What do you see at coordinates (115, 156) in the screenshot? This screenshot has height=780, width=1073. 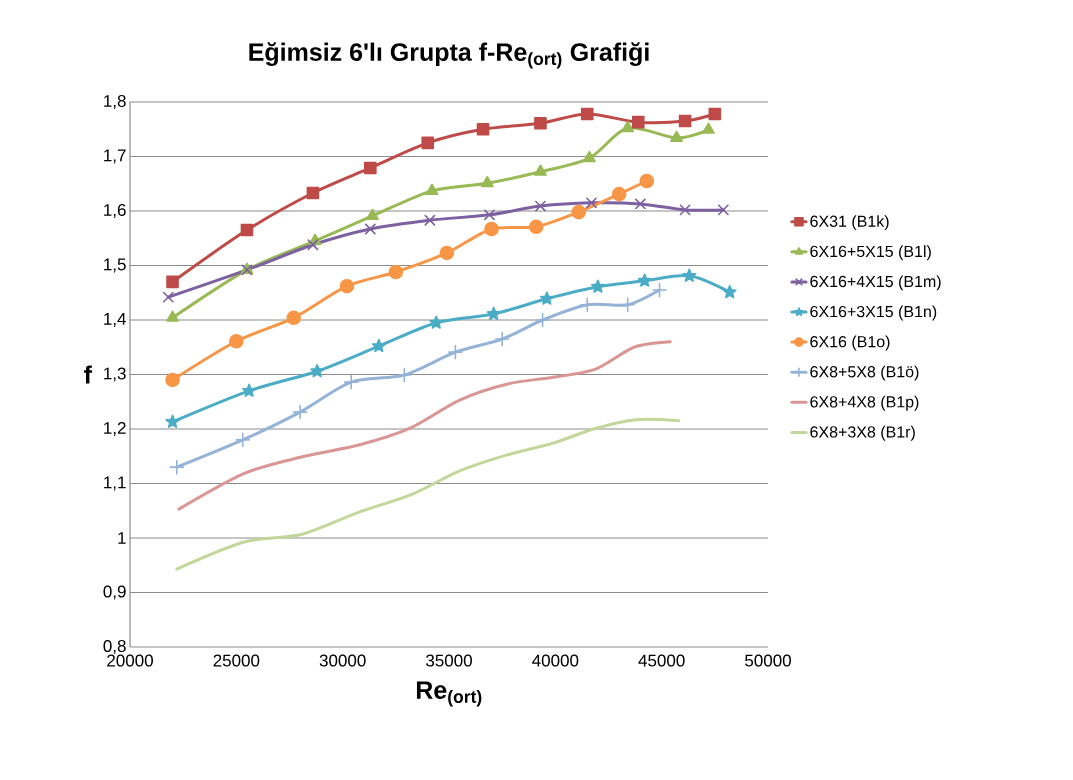 I see `y-tick-label: 1,7` at bounding box center [115, 156].